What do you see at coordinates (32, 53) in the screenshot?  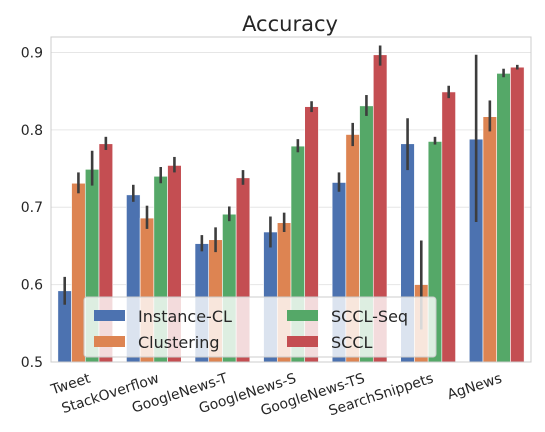 I see `y-tick-label: 0.9` at bounding box center [32, 53].